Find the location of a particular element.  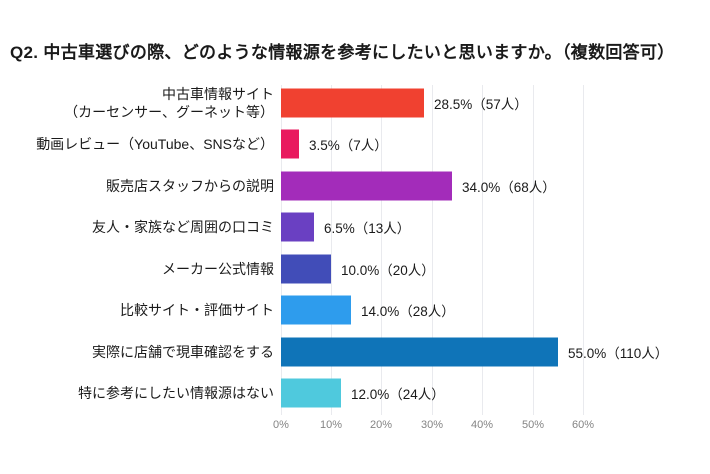

bar-row: 動画レビュー（YouTube、SNSなど） 3.5%（7人） is located at coordinates (355, 143).